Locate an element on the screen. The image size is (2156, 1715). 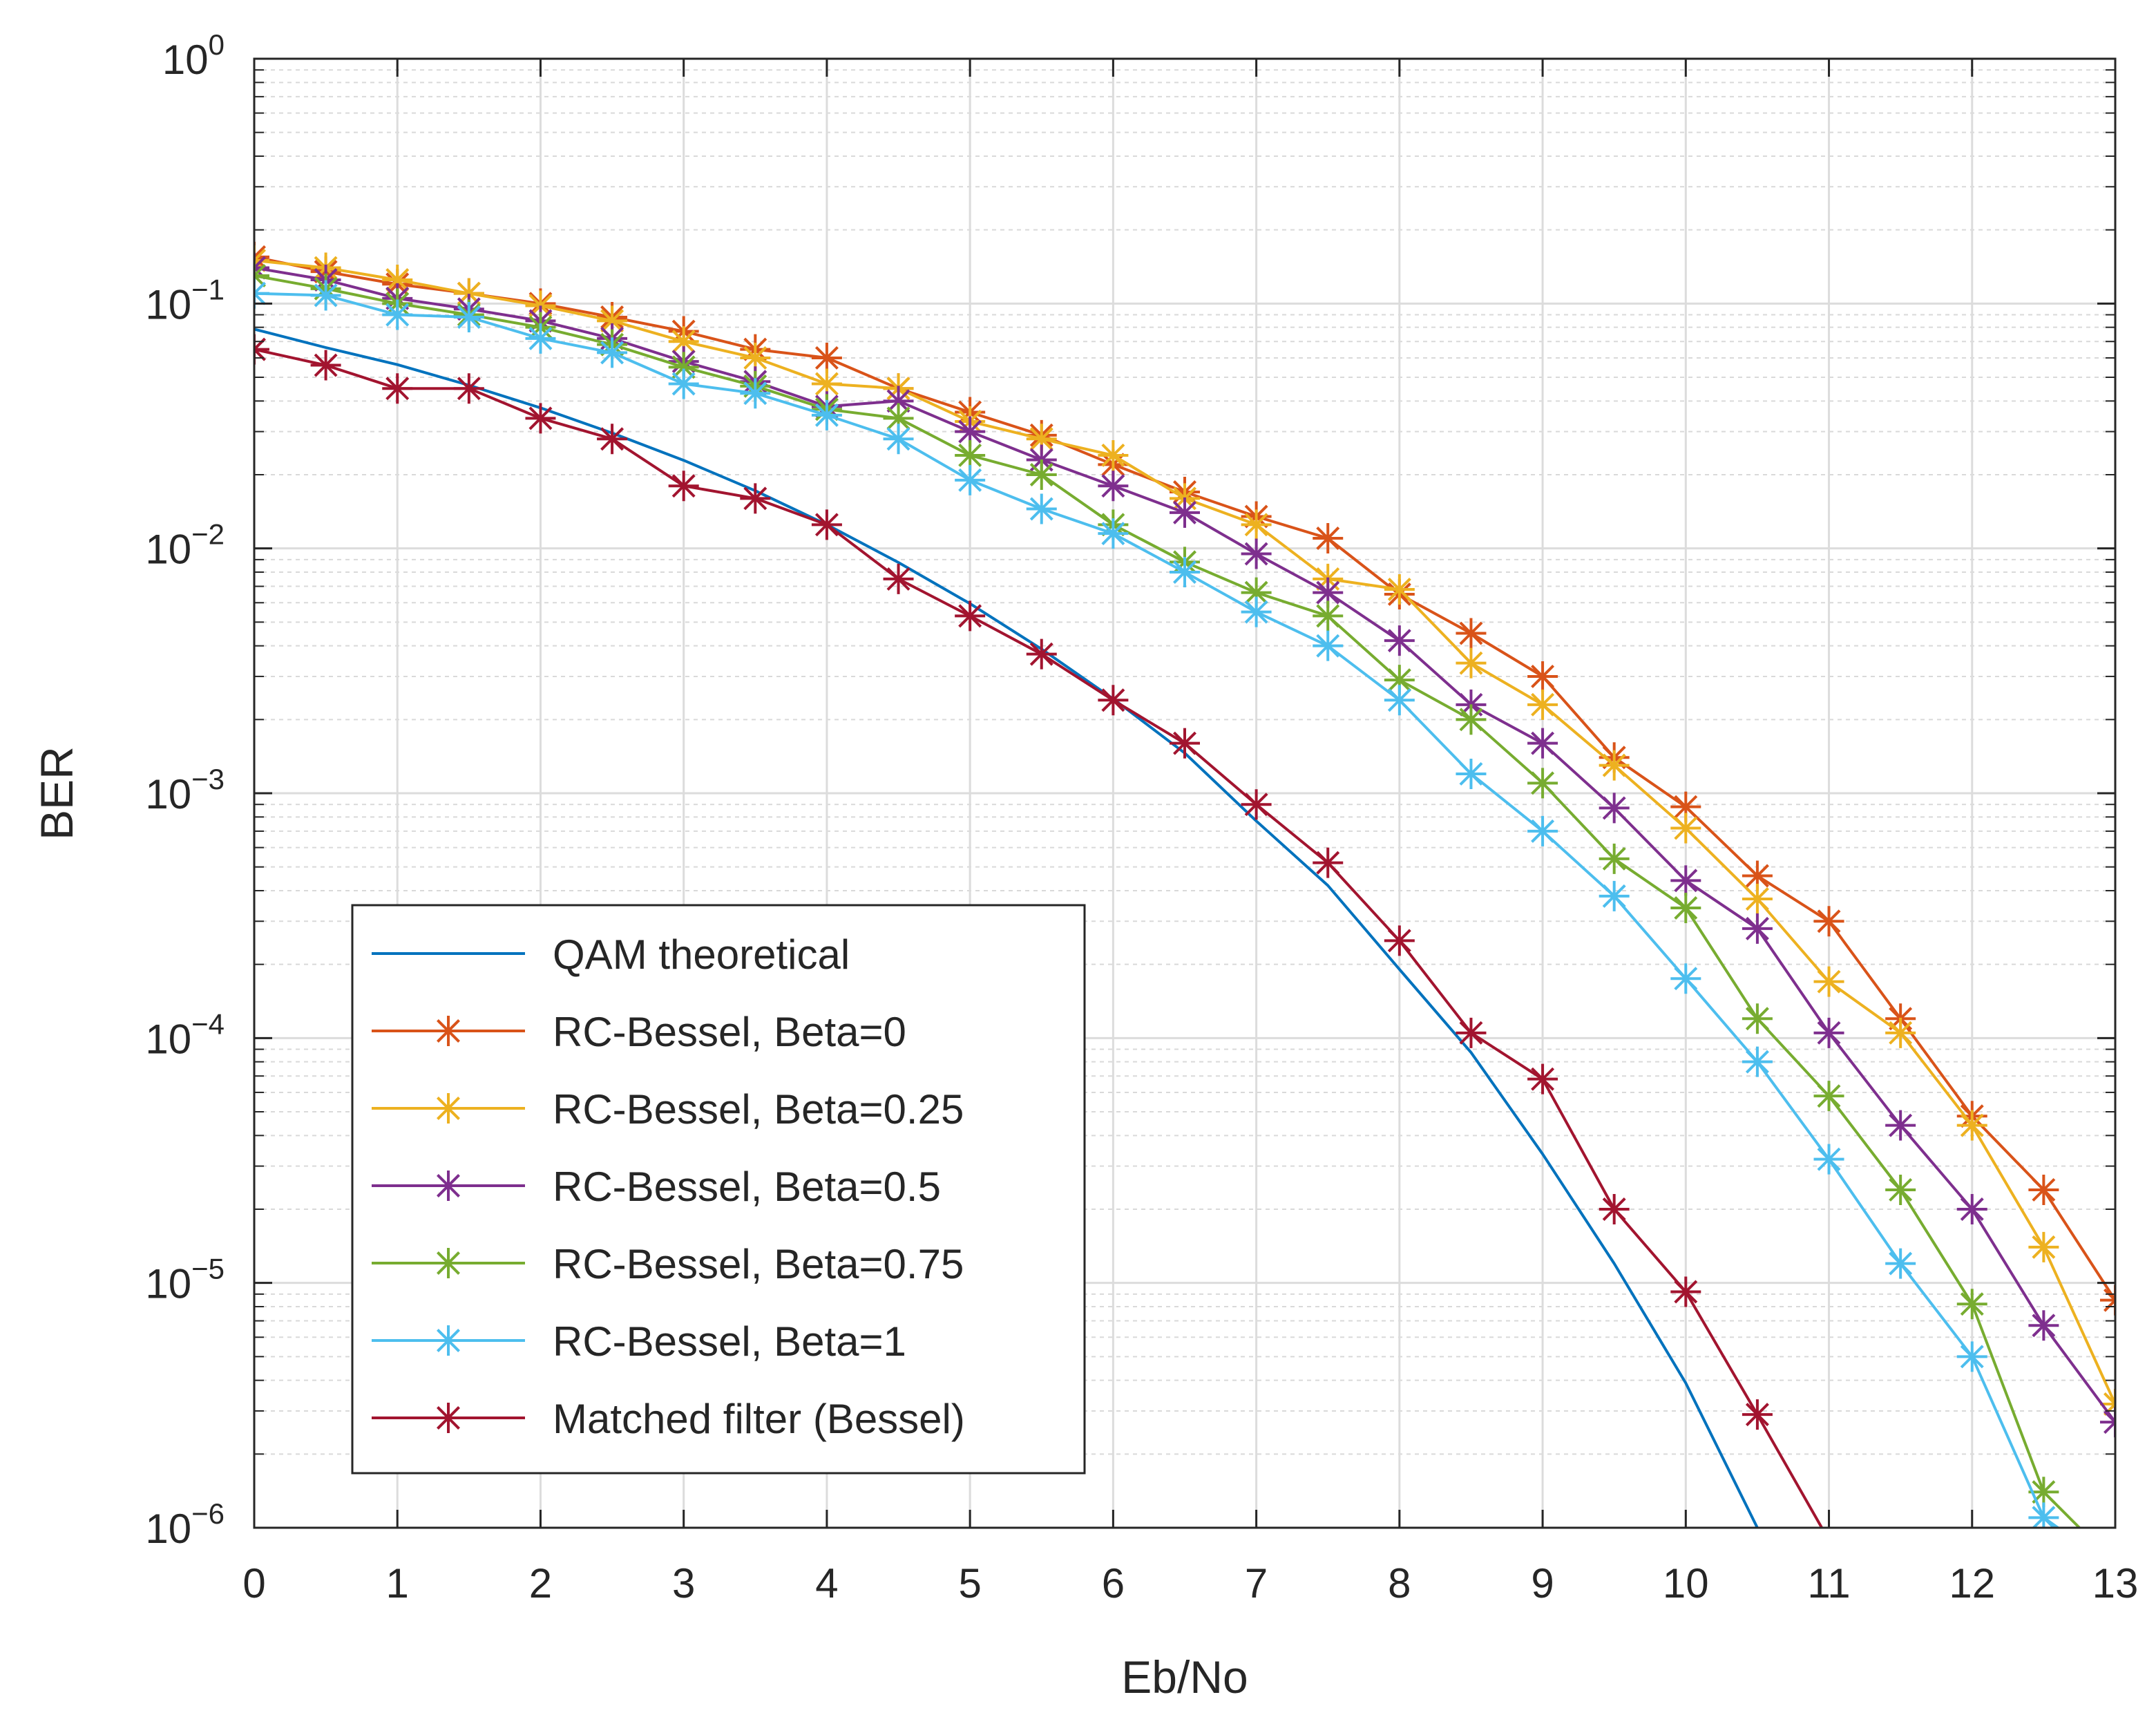
legend-entry: RC-Bessel, Beta=0.75 is located at coordinates (668, 1264).